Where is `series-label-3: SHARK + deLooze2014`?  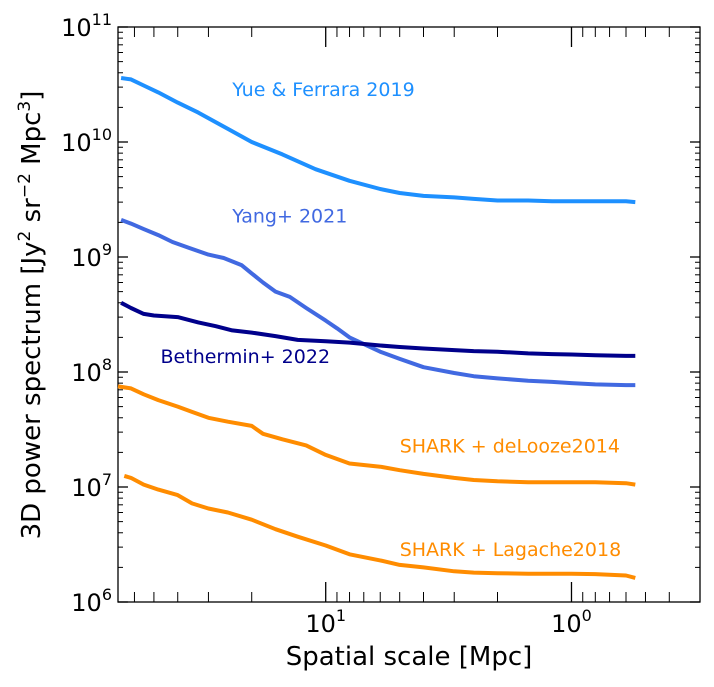 series-label-3: SHARK + deLooze2014 is located at coordinates (510, 446).